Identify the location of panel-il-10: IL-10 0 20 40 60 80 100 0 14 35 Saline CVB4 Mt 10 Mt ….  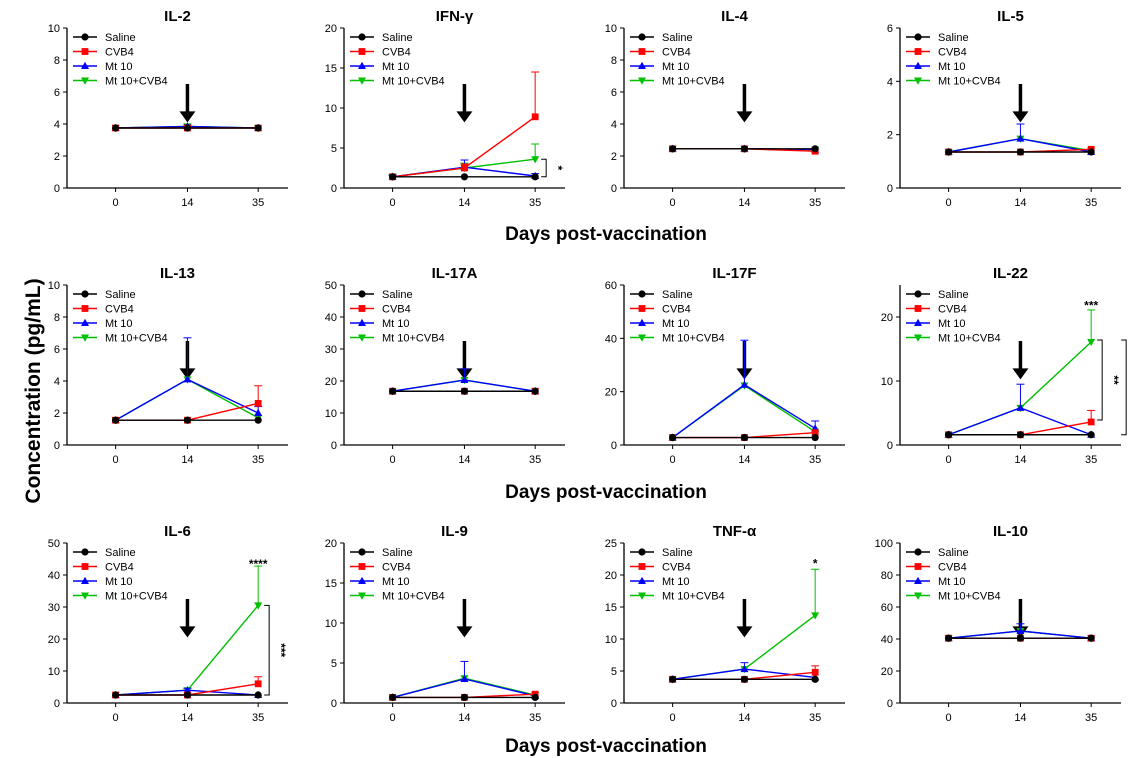
(998, 623).